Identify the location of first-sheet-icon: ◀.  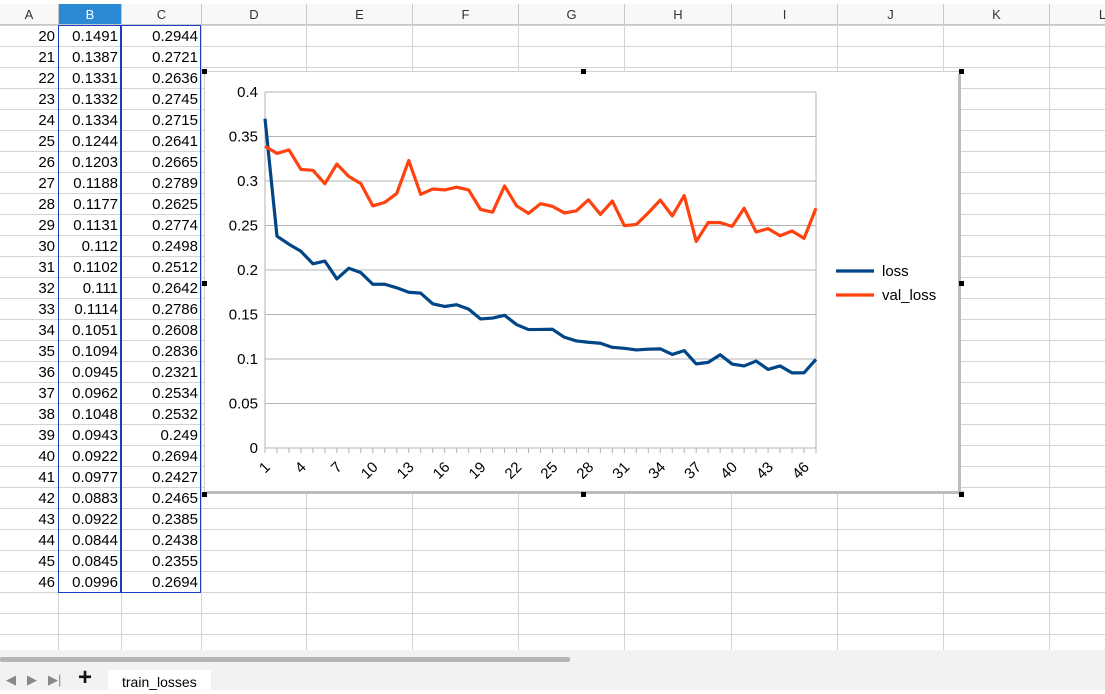
(11, 679).